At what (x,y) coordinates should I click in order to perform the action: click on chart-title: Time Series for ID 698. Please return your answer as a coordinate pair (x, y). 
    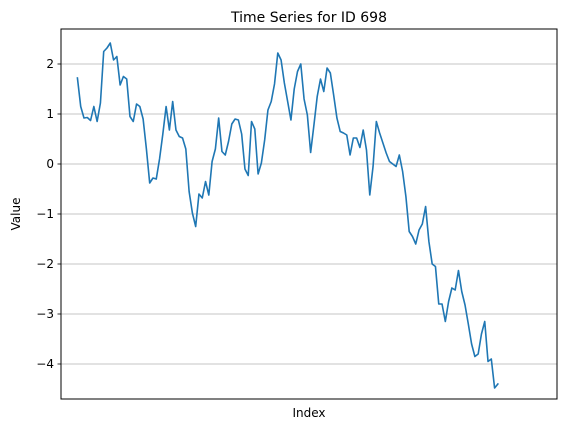
    Looking at the image, I should click on (308, 18).